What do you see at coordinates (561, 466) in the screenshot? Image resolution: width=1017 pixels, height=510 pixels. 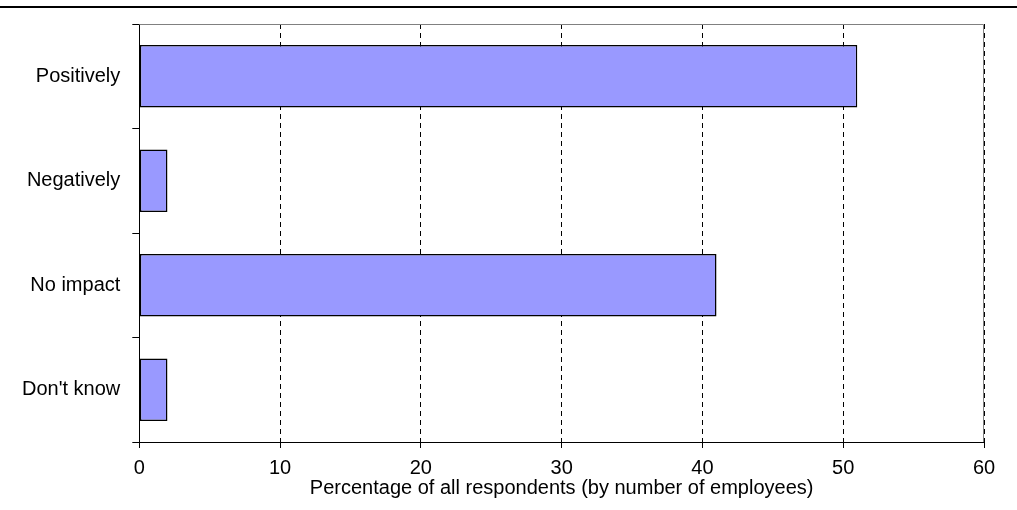 I see `x-tick-label: 30` at bounding box center [561, 466].